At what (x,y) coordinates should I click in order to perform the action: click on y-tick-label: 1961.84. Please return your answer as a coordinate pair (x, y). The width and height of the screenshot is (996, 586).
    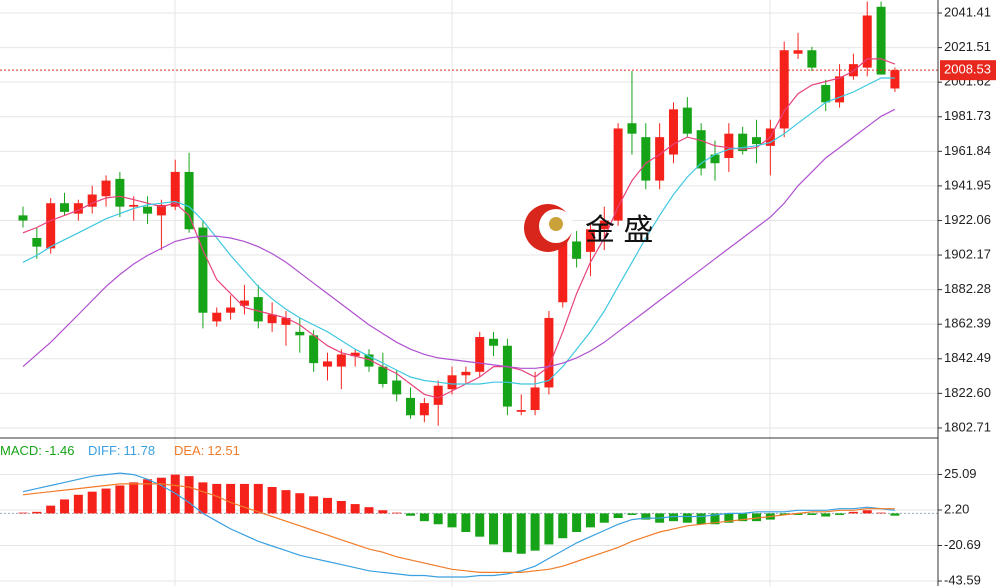
    Looking at the image, I should click on (967, 150).